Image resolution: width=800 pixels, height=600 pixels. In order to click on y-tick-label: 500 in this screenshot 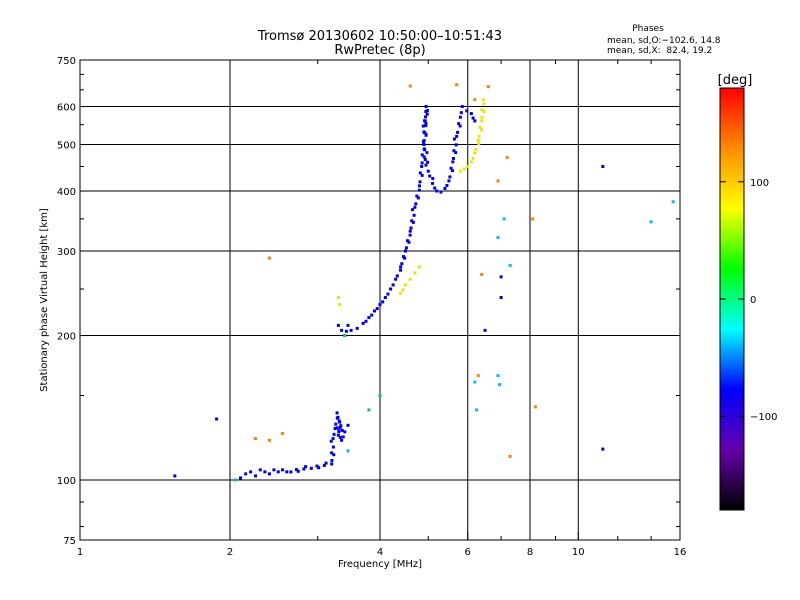, I will do `click(66, 146)`.